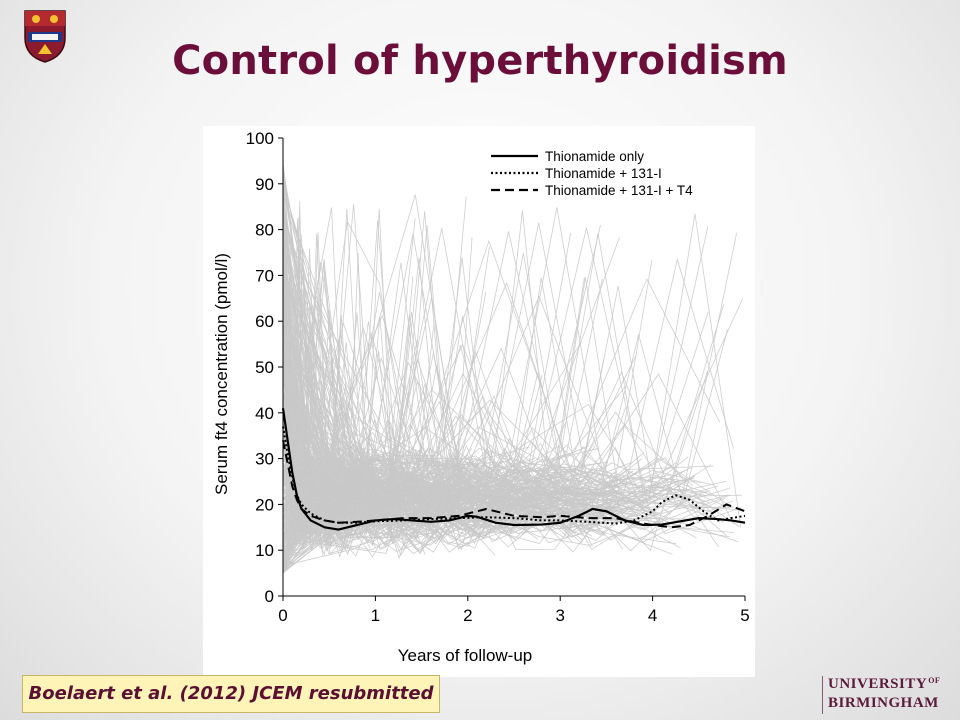 The width and height of the screenshot is (960, 720). Describe the element at coordinates (467, 615) in the screenshot. I see `x-tick-label: 2` at that location.